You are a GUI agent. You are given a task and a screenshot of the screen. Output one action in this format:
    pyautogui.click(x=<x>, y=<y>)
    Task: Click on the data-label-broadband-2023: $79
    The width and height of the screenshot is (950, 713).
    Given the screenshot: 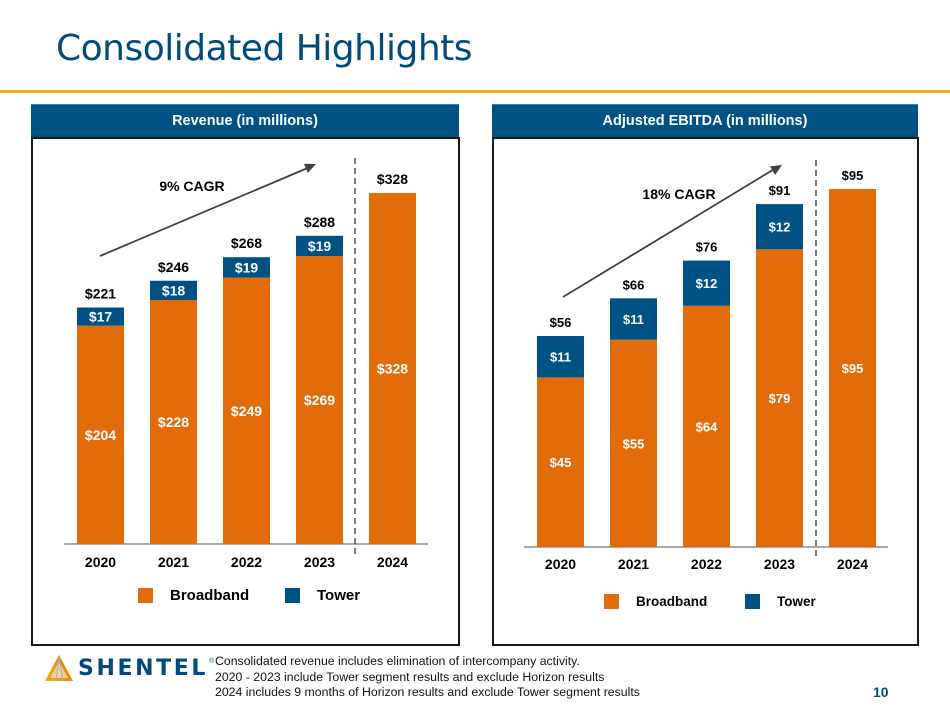 What is the action you would take?
    pyautogui.click(x=780, y=398)
    